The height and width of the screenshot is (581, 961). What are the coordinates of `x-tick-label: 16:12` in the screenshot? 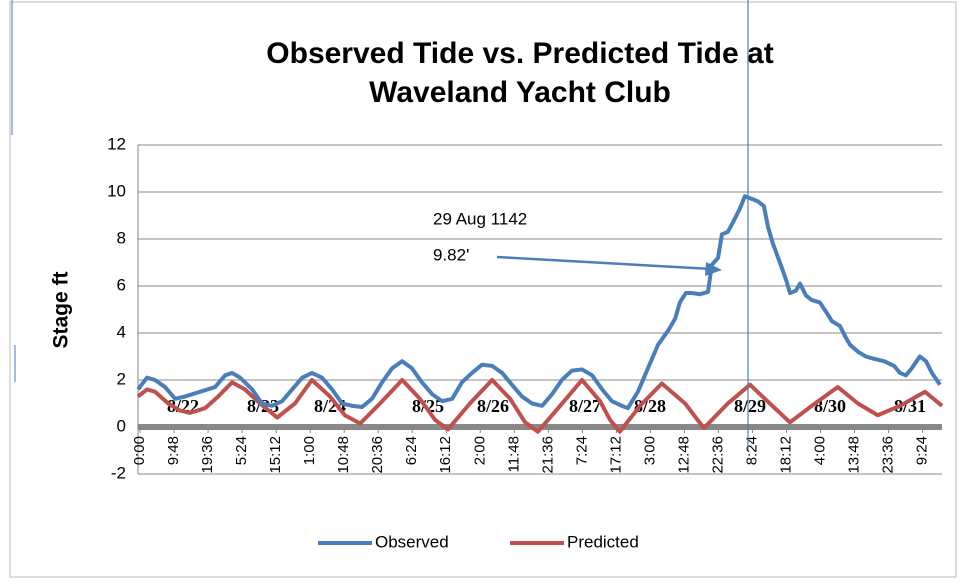 It's located at (445, 455).